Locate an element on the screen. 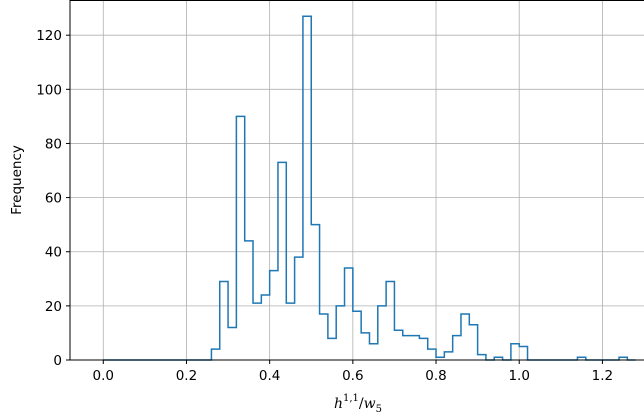  x-axis-label-w: w is located at coordinates (370, 404).